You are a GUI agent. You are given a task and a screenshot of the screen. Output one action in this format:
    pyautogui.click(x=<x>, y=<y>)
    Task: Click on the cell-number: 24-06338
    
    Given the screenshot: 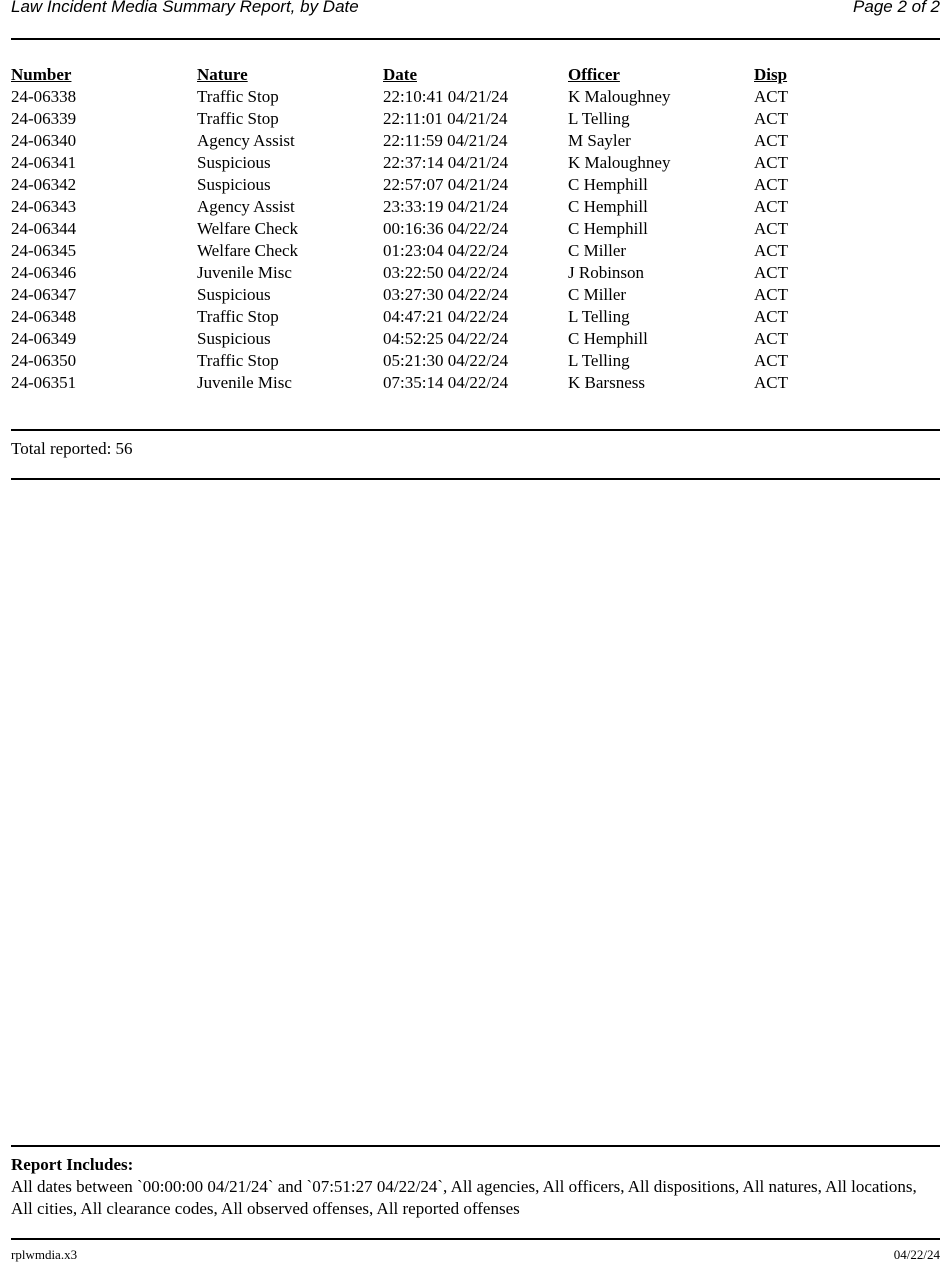 What is the action you would take?
    pyautogui.click(x=44, y=96)
    